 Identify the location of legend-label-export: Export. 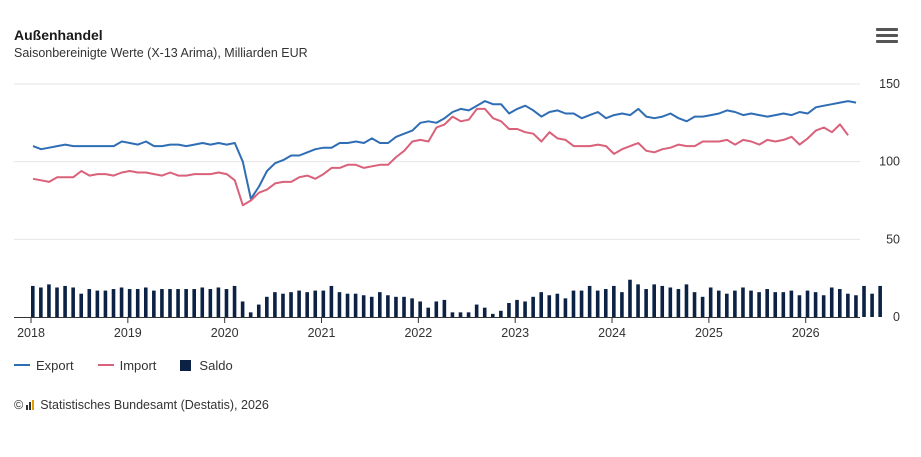
(55, 365).